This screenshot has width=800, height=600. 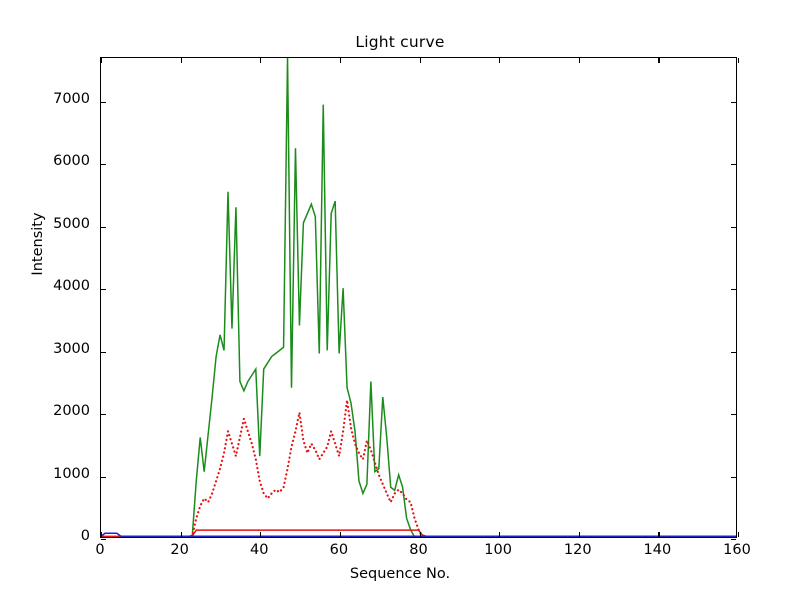 What do you see at coordinates (339, 550) in the screenshot?
I see `x-tick-label: 60` at bounding box center [339, 550].